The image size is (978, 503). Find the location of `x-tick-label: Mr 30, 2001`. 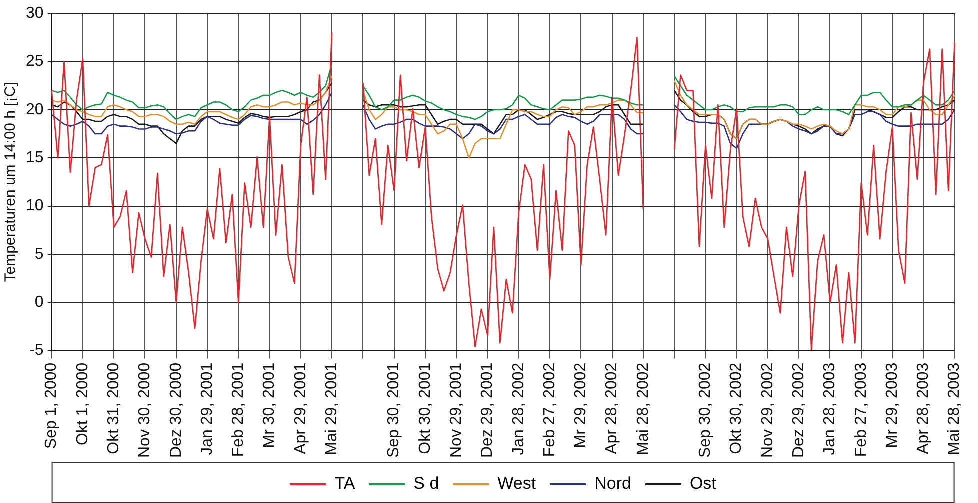

x-tick-label: Mr 30, 2001 is located at coordinates (269, 405).